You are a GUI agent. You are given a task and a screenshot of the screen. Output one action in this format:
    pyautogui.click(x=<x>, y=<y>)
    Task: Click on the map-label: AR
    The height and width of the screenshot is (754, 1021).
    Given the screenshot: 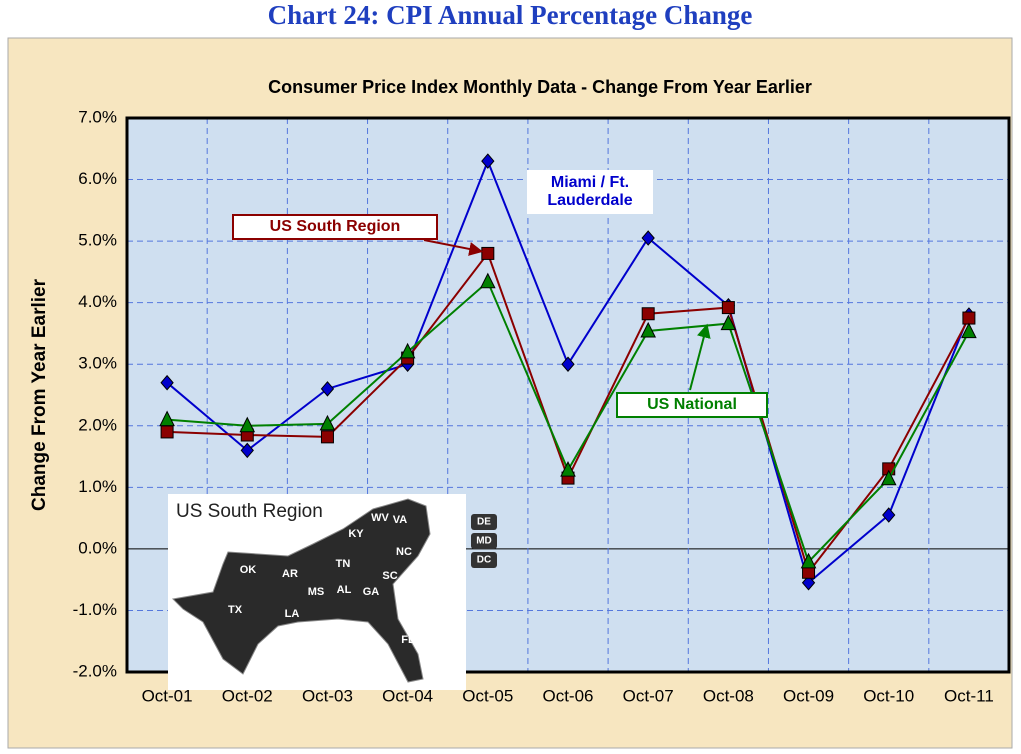 What is the action you would take?
    pyautogui.click(x=290, y=574)
    